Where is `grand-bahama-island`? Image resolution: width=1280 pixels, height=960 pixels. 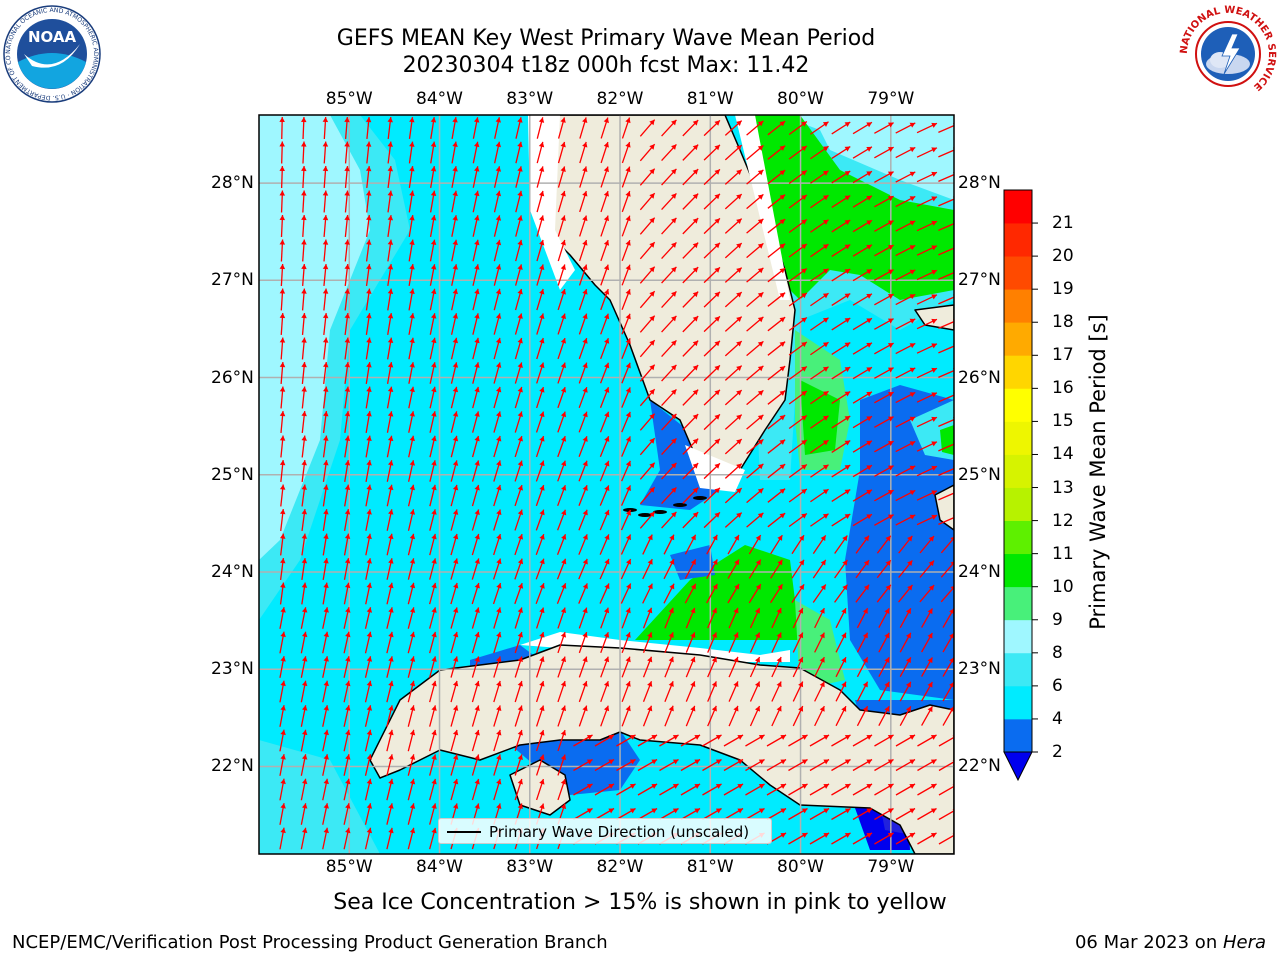 grand-bahama-island is located at coordinates (934, 317).